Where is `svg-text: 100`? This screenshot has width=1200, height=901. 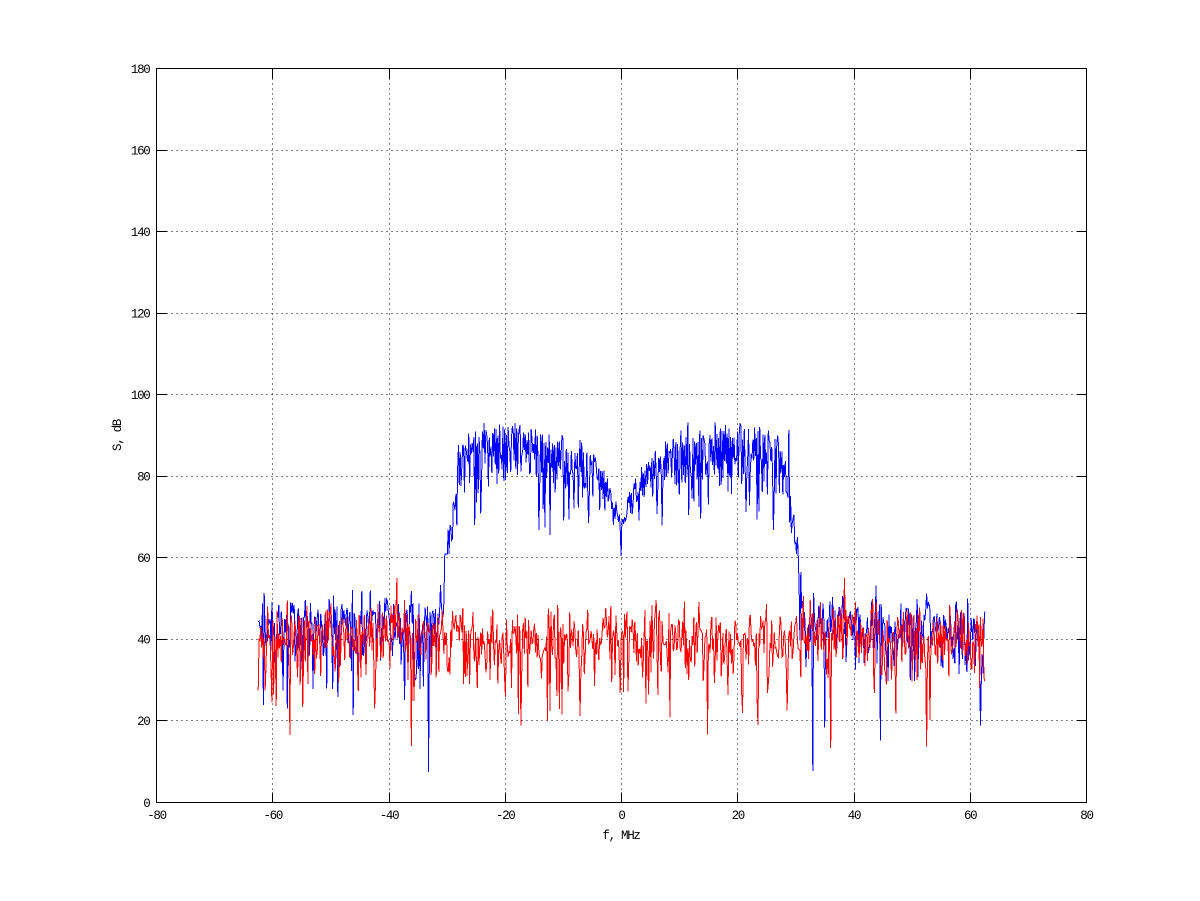 svg-text: 100 is located at coordinates (140, 396).